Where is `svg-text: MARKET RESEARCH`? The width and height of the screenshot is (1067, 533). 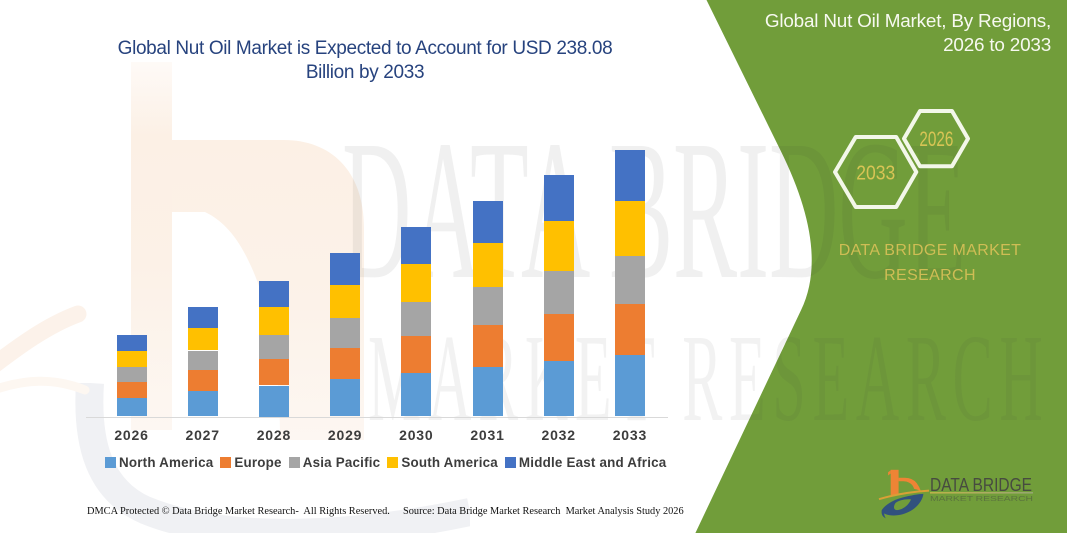 svg-text: MARKET RESEARCH is located at coordinates (981, 498).